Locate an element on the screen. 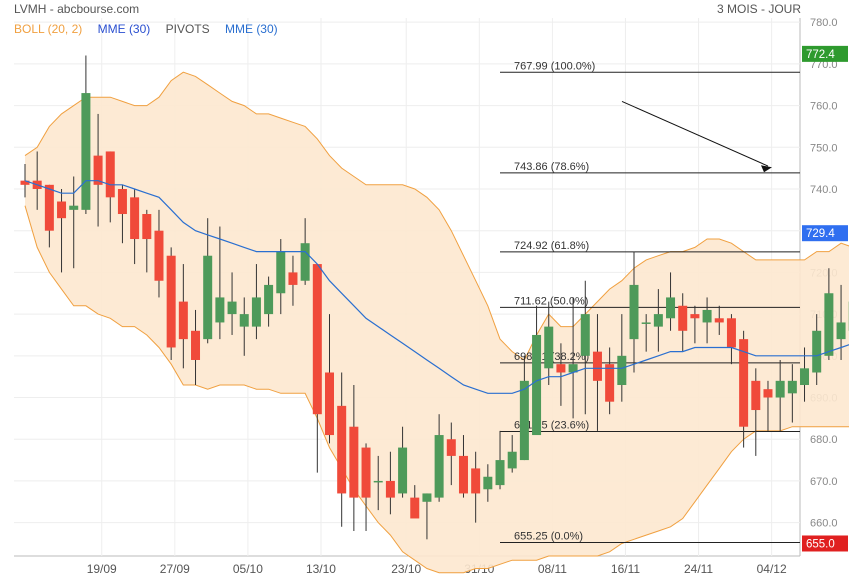 Image resolution: width=849 pixels, height=579 pixels. fibonacci-label: 767.99 (100.0%) is located at coordinates (554, 66).